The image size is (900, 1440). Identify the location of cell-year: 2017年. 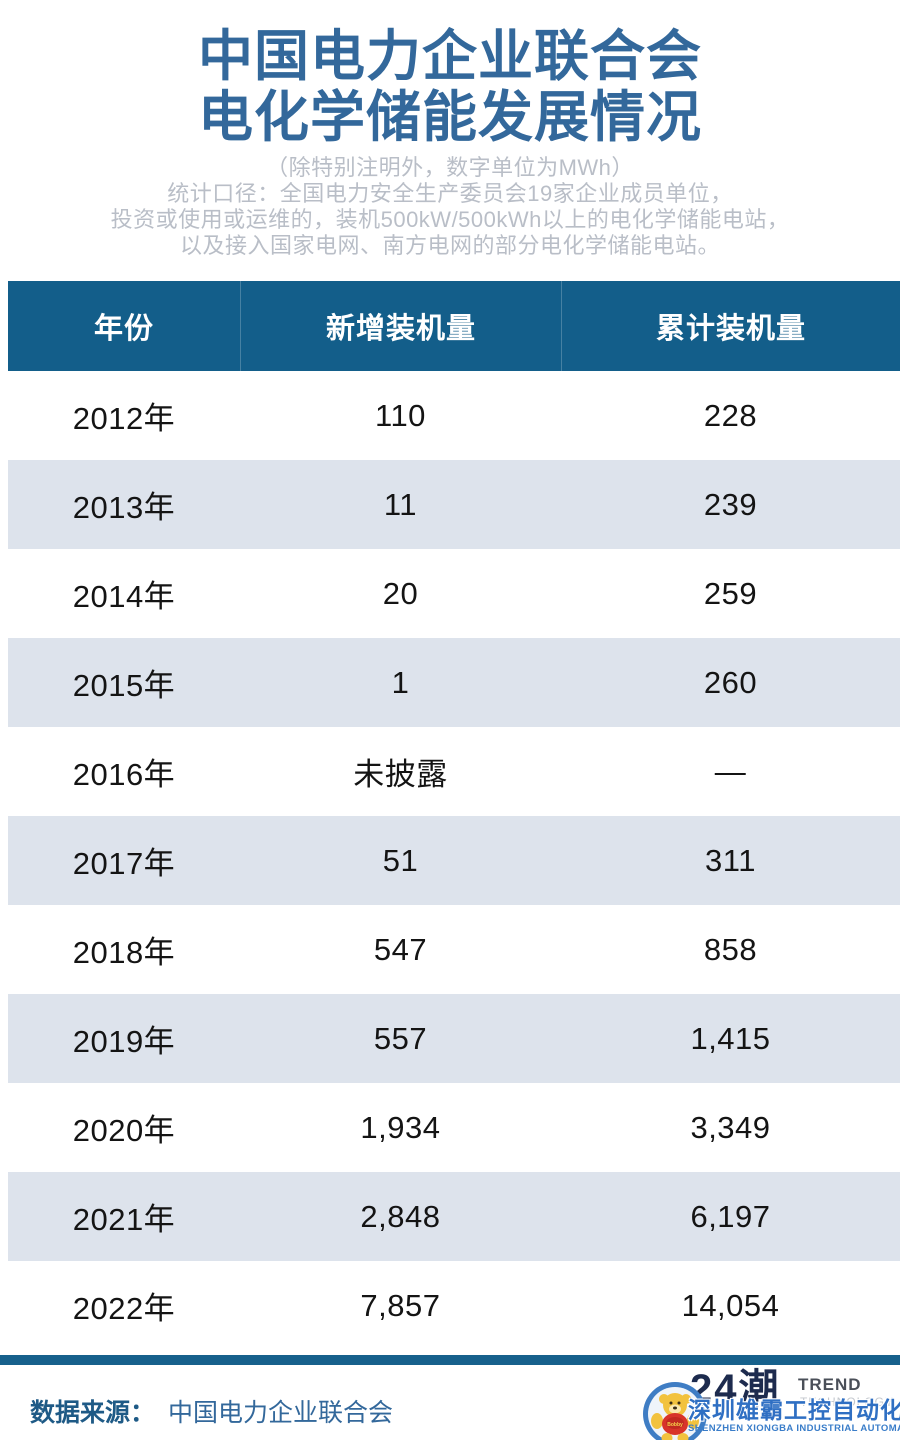
(124, 863).